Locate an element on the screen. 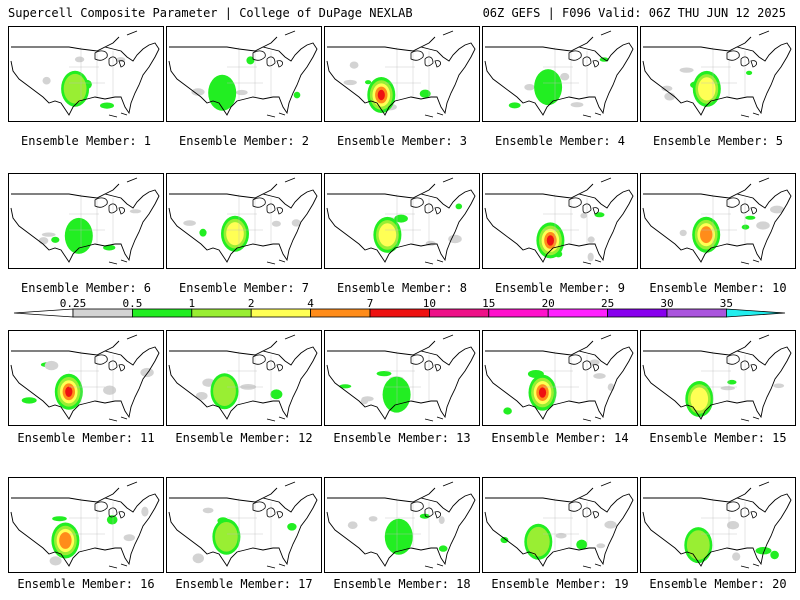 The width and height of the screenshot is (800, 600). colorbar-tick-label: 0.5 is located at coordinates (132, 303).